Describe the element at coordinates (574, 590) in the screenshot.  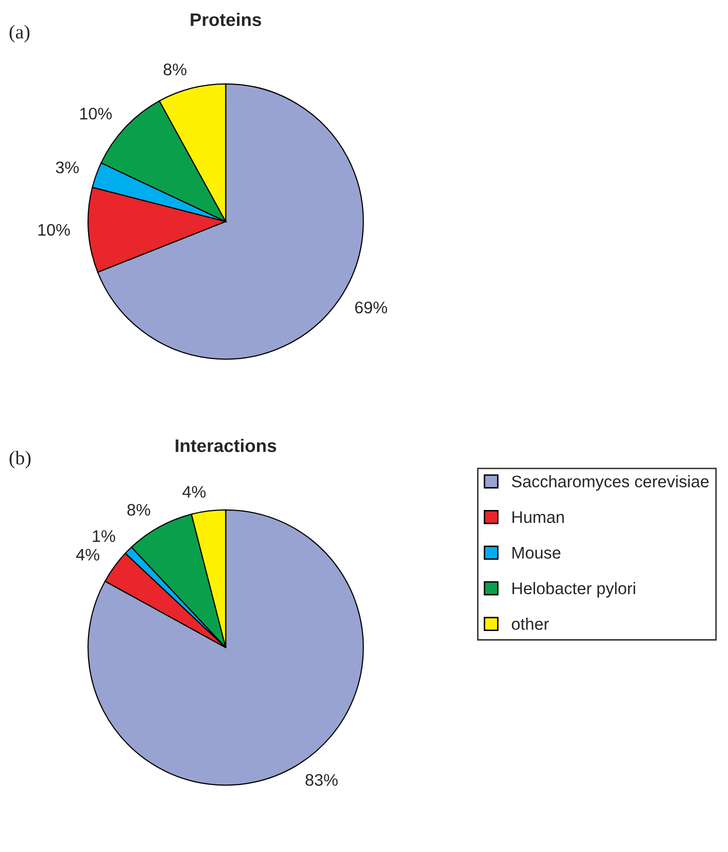
I see `legend-label: Helobacter pylori` at that location.